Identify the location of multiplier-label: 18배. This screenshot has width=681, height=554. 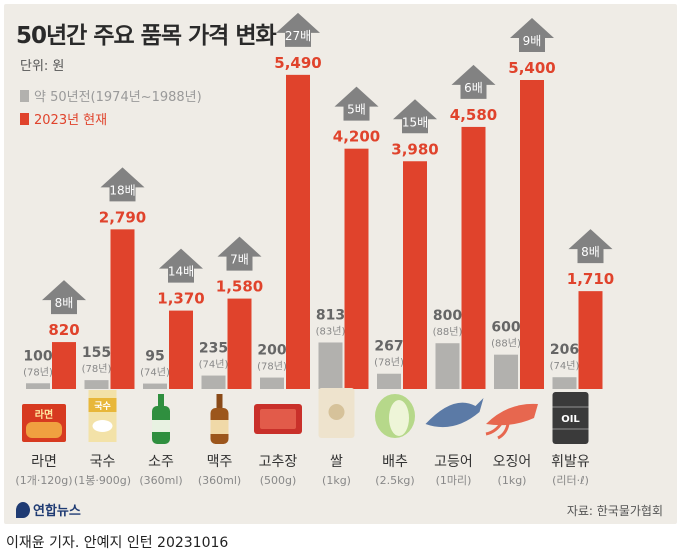
(122, 190).